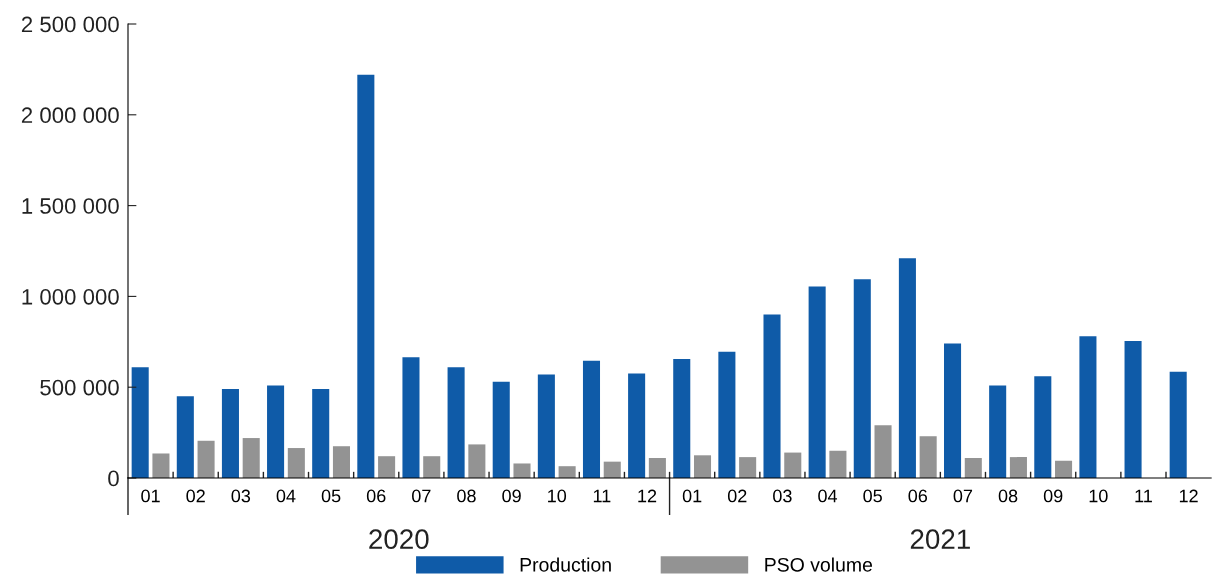 The height and width of the screenshot is (586, 1216). I want to click on y-tick-label: 1 000 000, so click(70, 296).